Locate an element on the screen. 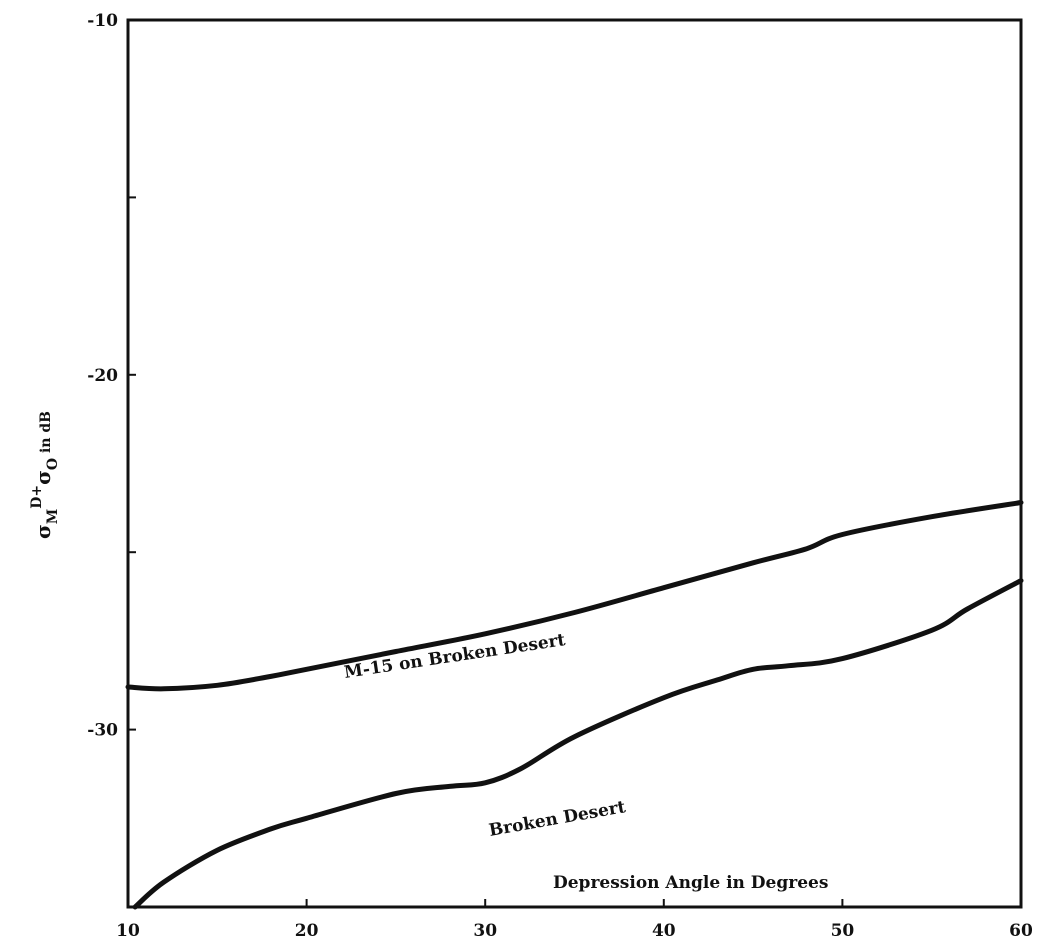 The width and height of the screenshot is (1038, 946). y-label-sup-d: D is located at coordinates (37, 503).